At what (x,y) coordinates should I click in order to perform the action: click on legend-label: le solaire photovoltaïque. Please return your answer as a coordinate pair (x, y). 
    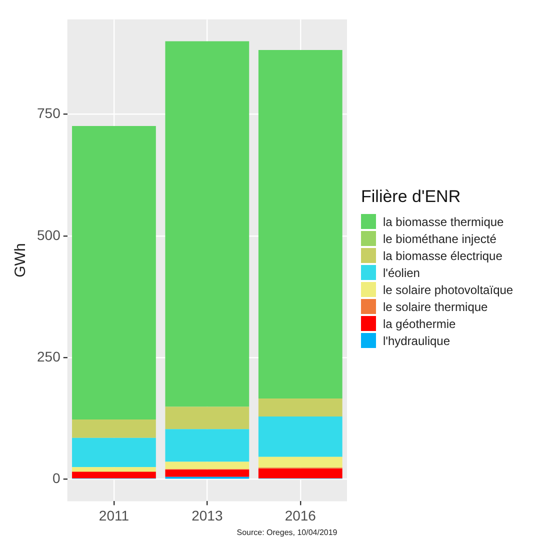
    Looking at the image, I should click on (448, 289).